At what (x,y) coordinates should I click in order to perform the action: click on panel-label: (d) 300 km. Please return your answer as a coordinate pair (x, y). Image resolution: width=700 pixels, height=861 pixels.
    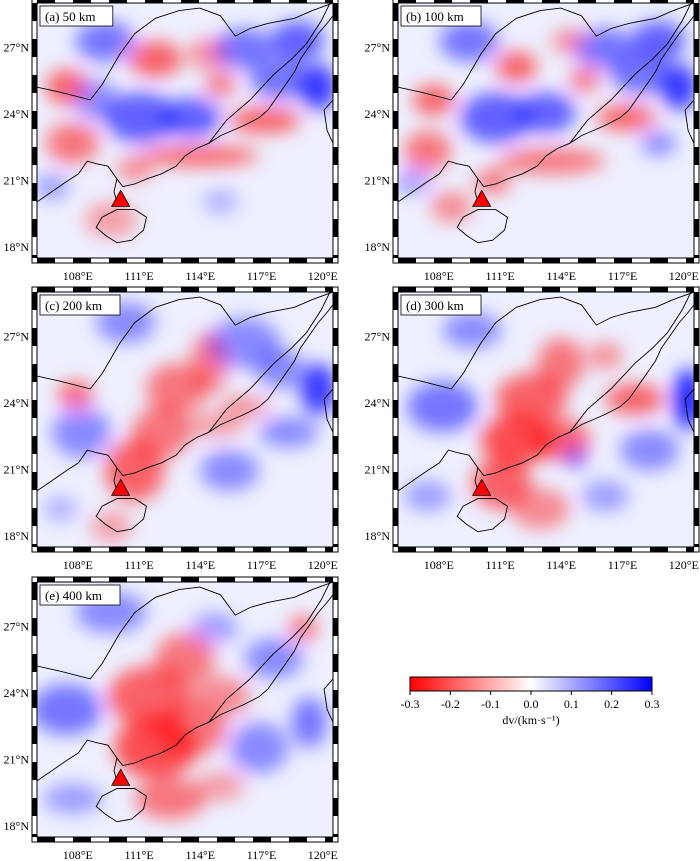
    Looking at the image, I should click on (441, 305).